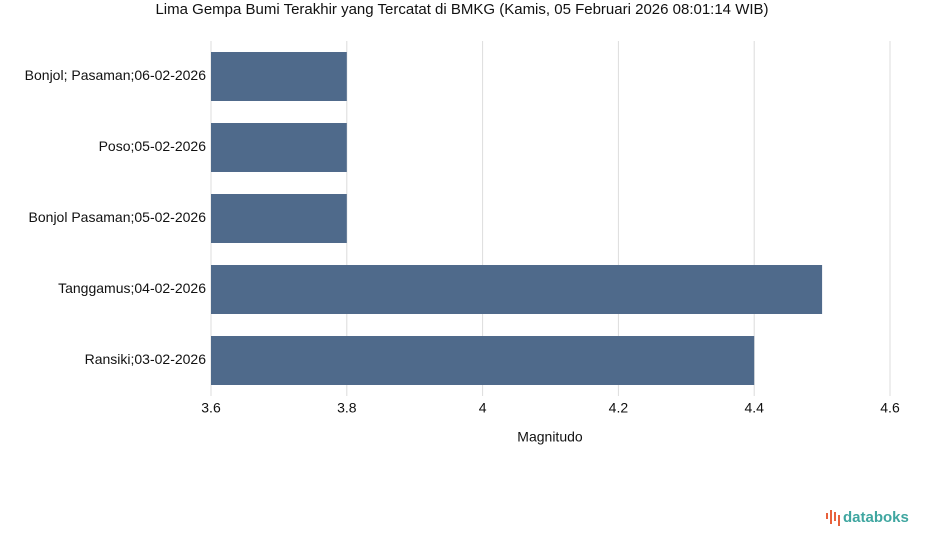  Describe the element at coordinates (146, 359) in the screenshot. I see `y-tick-label: Ransiki;03-02-2026` at that location.